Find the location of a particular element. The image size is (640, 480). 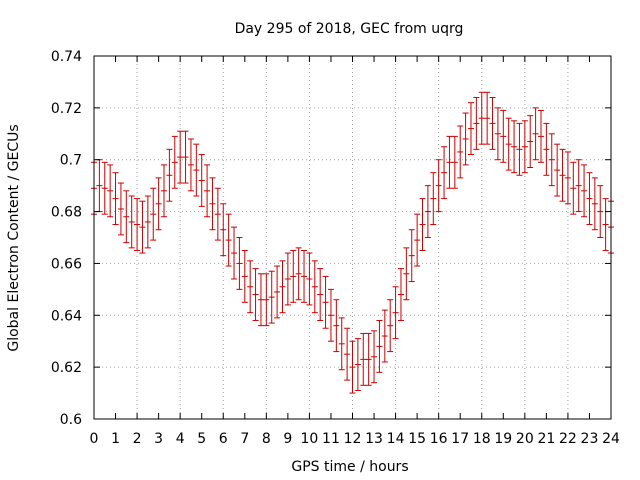

x-tick-label: 9 is located at coordinates (287, 439).